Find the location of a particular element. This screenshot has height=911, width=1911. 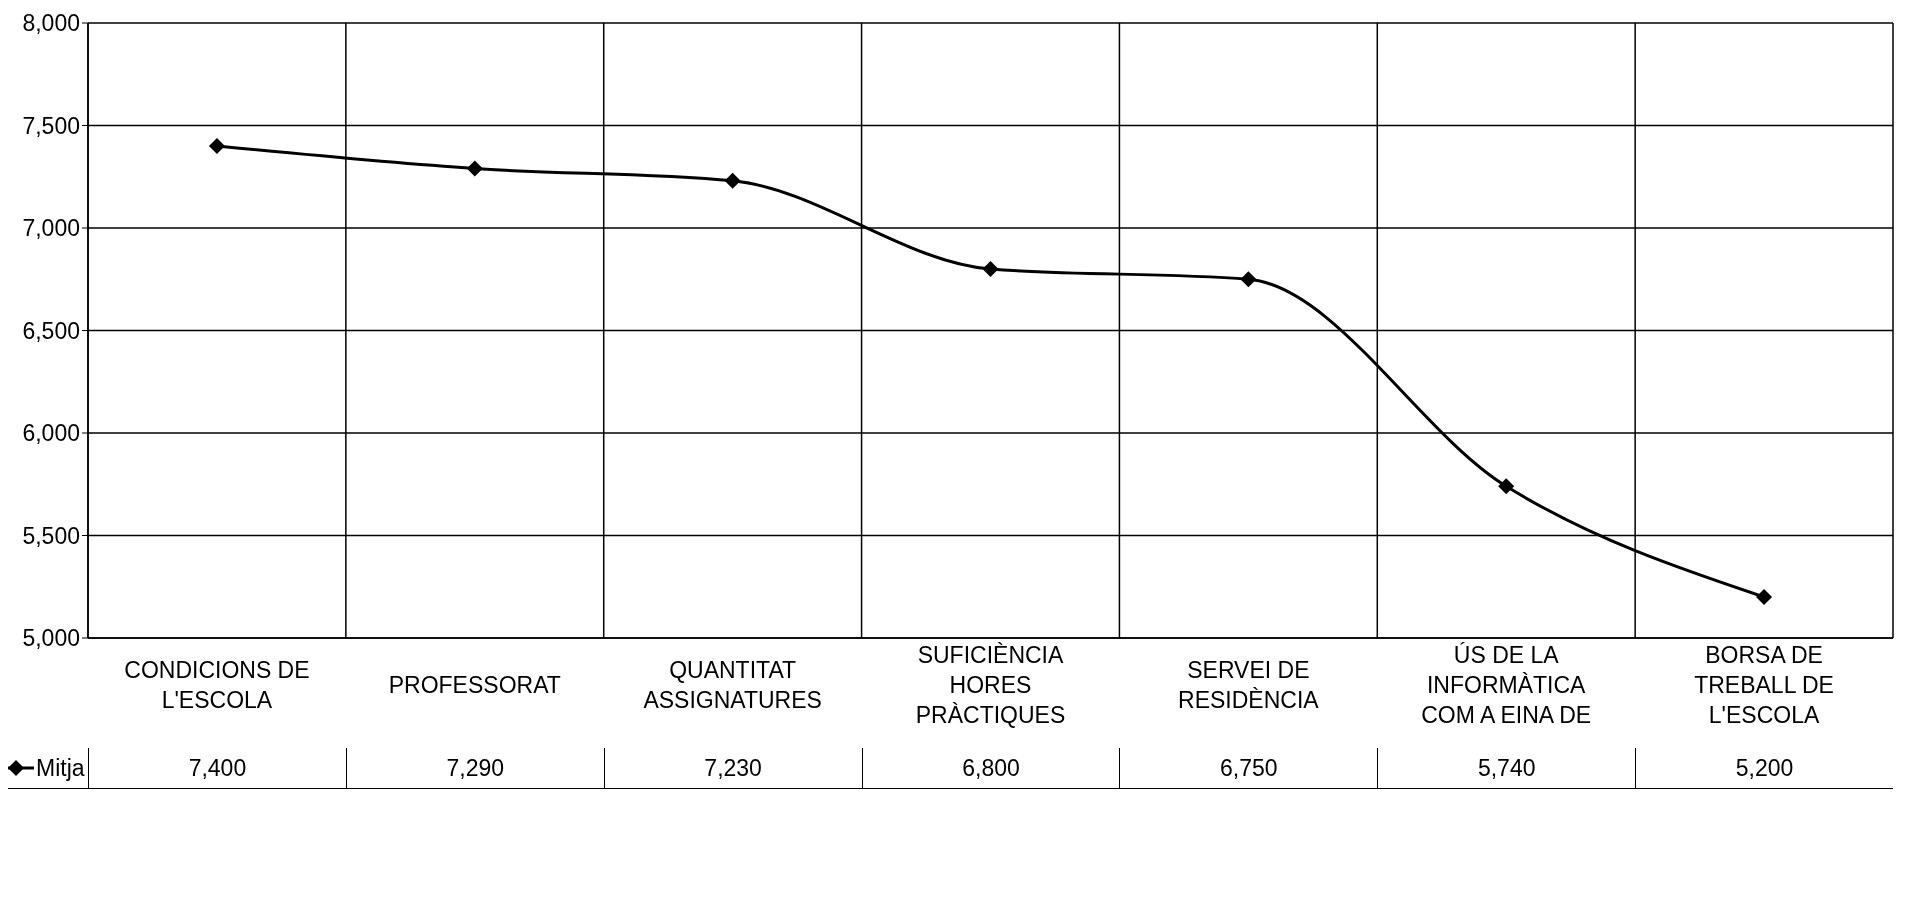

x-tick-label: SUFICIÈNCIA HORES PRÀCTIQUES is located at coordinates (990, 685).